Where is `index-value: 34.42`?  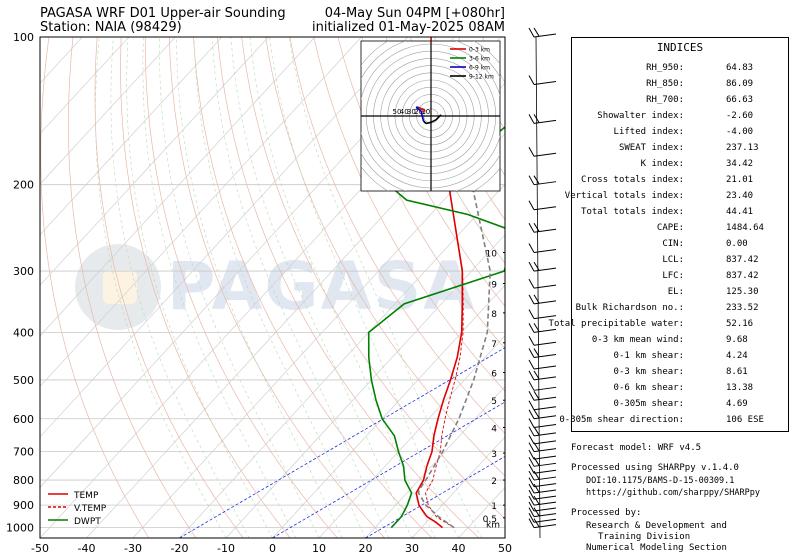 index-value: 34.42 is located at coordinates (740, 164).